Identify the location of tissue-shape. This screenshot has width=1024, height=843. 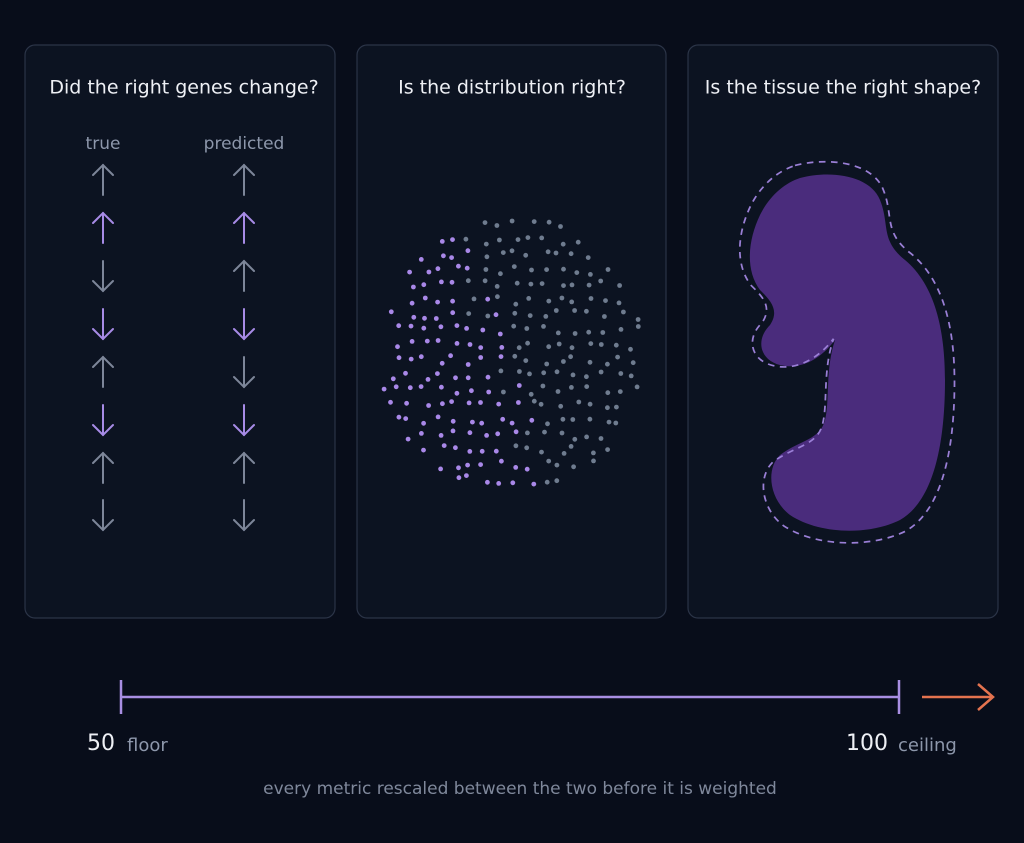
(847, 352).